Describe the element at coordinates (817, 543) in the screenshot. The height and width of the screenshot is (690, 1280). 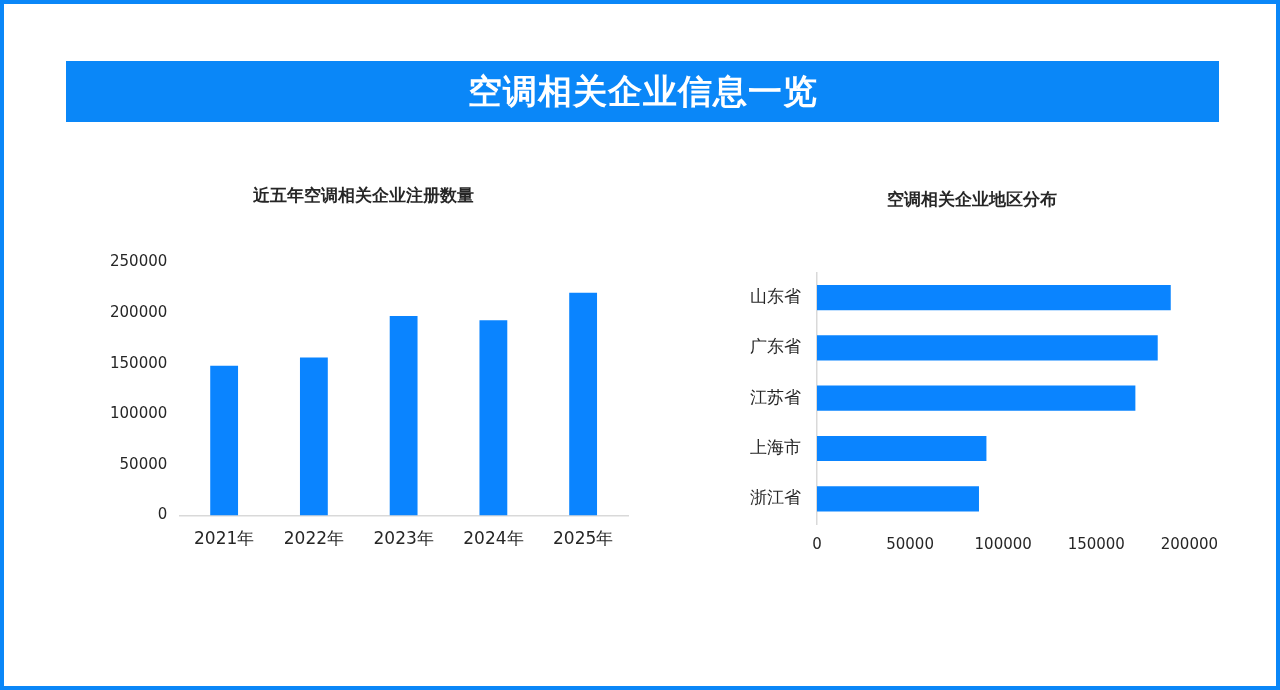
I see `x-tick-label: 0` at that location.